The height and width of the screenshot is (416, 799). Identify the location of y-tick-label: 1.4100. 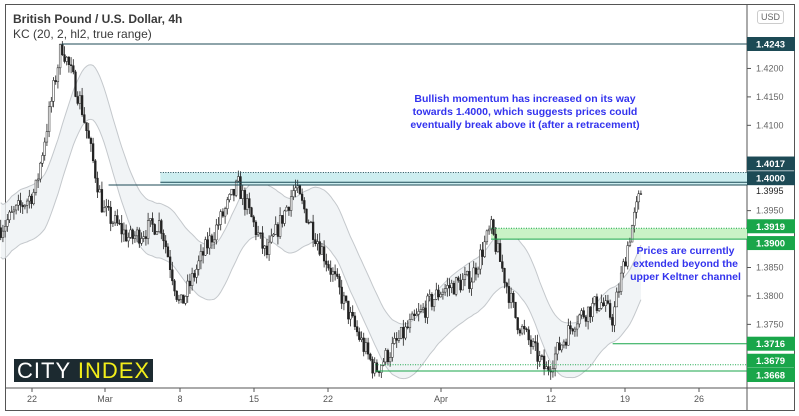
(770, 125).